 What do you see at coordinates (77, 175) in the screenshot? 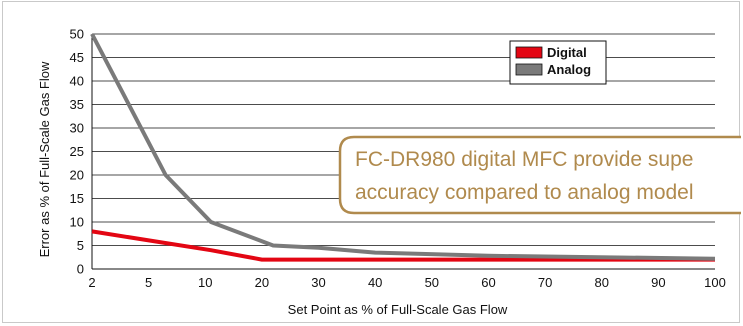
I see `y-tick-label-20: 20` at bounding box center [77, 175].